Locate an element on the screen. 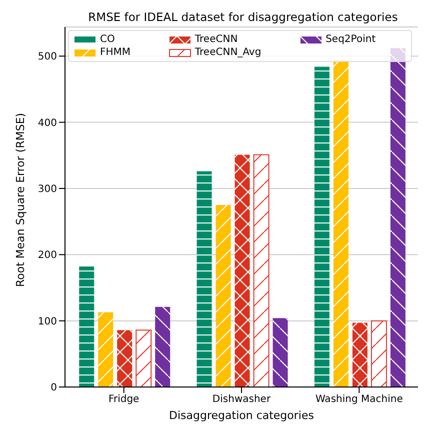 This screenshot has width=430, height=433. x-axis-title: Disaggregation categories is located at coordinates (241, 415).